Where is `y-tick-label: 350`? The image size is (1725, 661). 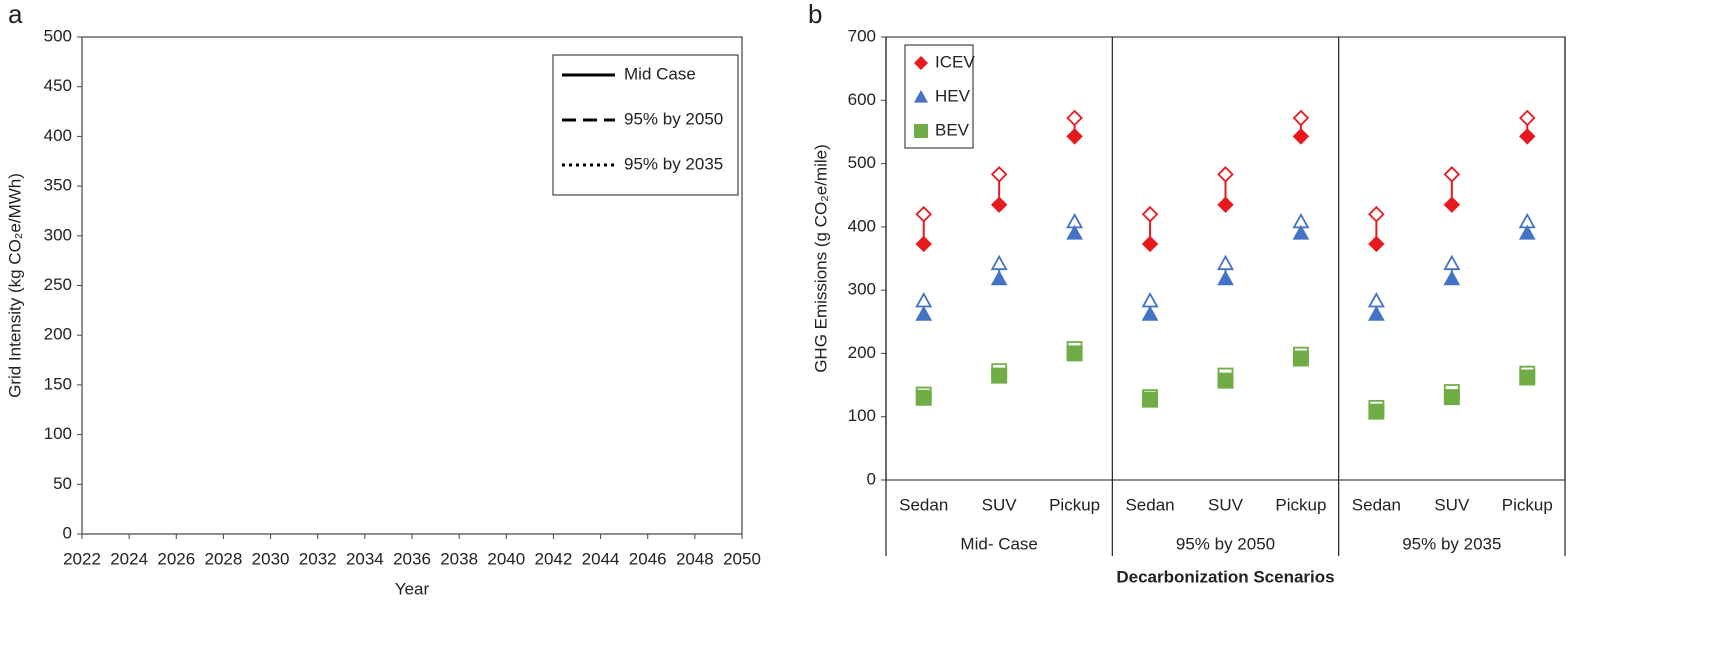
y-tick-label: 350 is located at coordinates (58, 185).